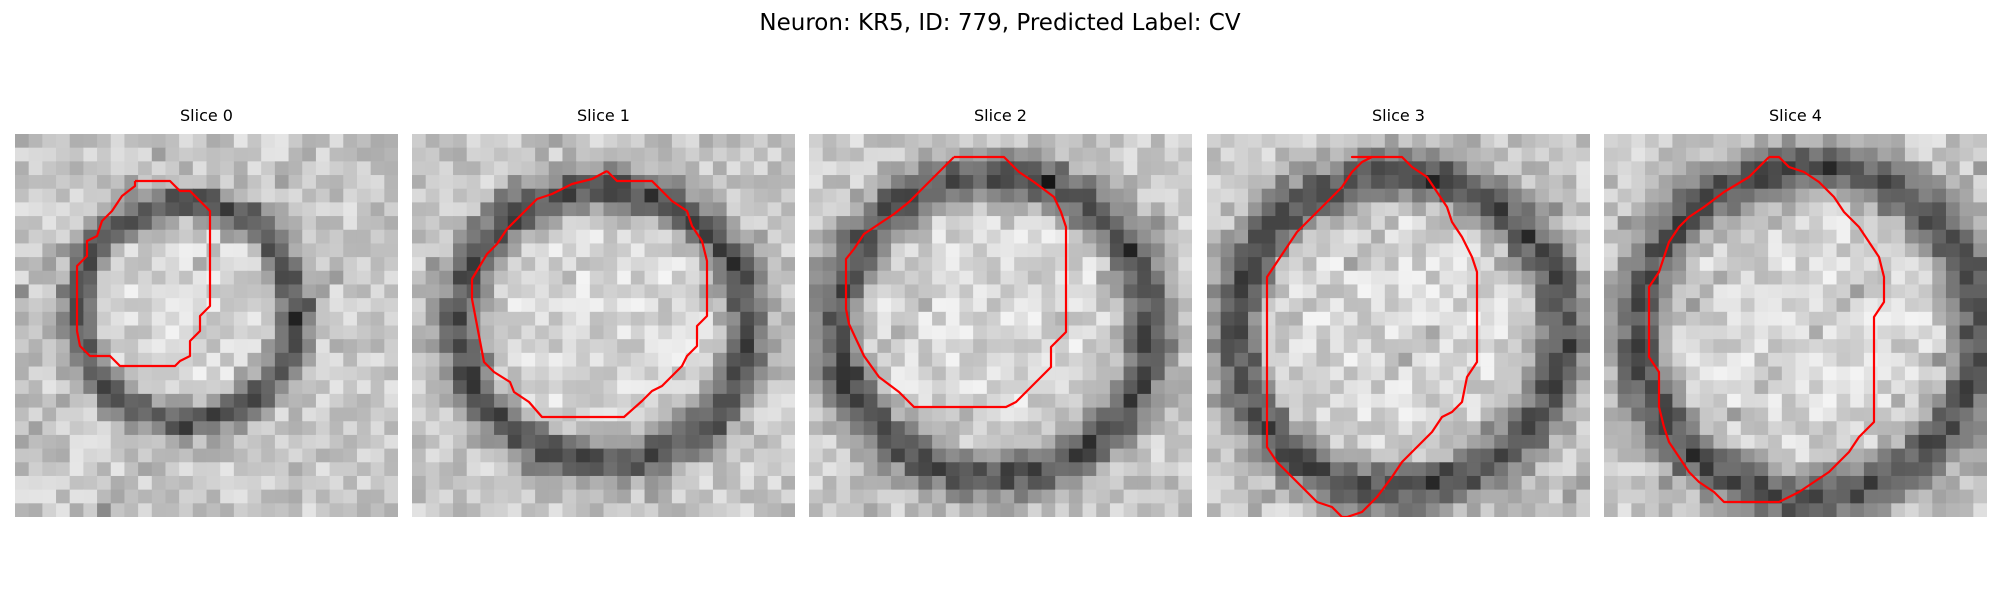  I want to click on slice-title: Slice 1, so click(603, 115).